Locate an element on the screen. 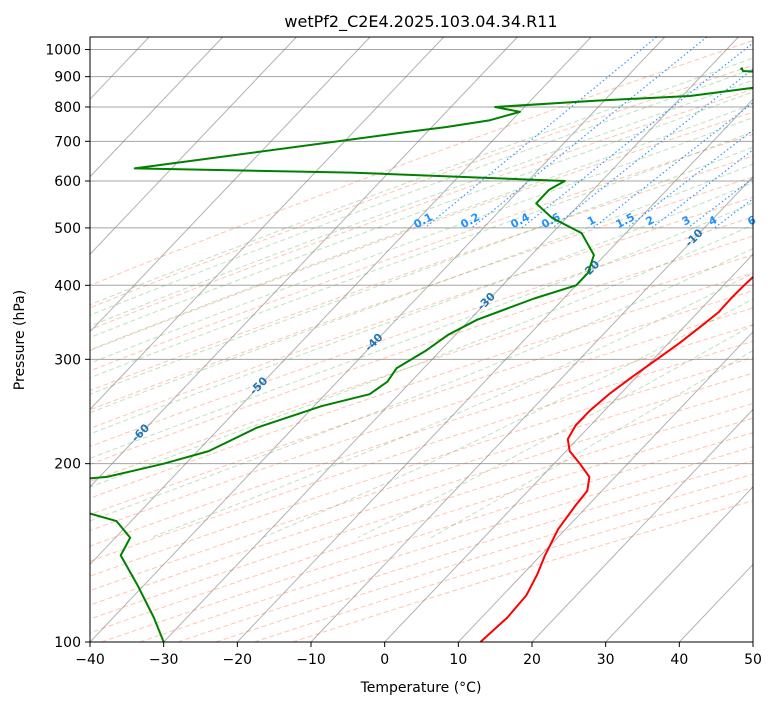 Image resolution: width=775 pixels, height=708 pixels. y-tick-label: 300 is located at coordinates (67, 360).